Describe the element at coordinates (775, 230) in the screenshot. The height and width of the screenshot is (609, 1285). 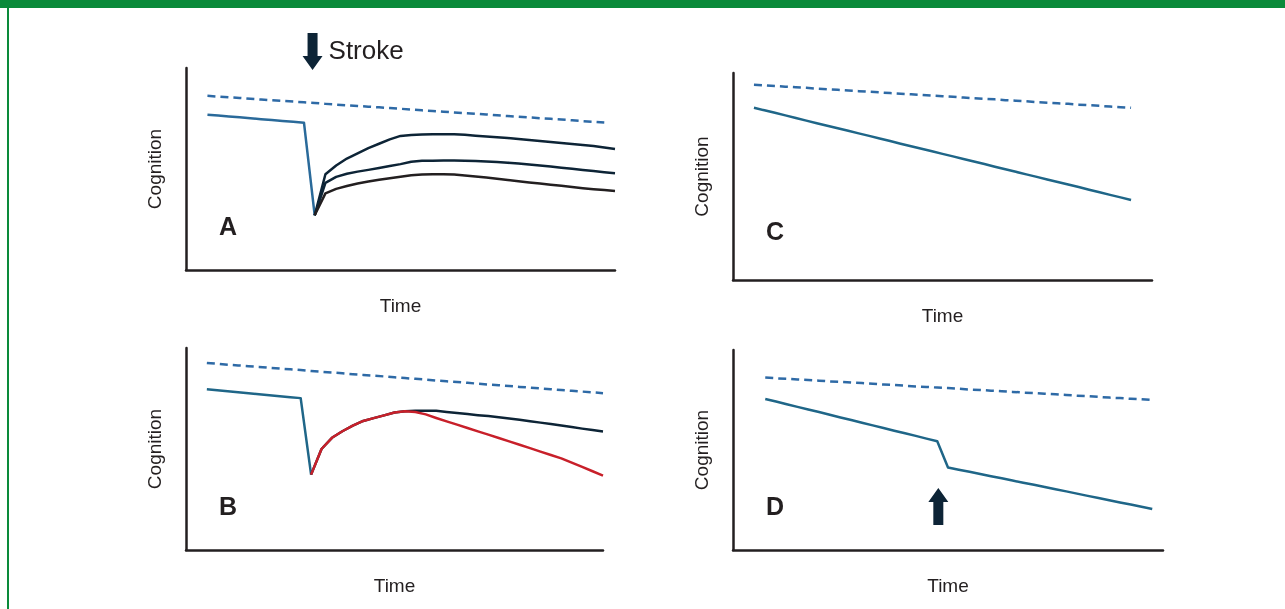
I see `annotation: C` at that location.